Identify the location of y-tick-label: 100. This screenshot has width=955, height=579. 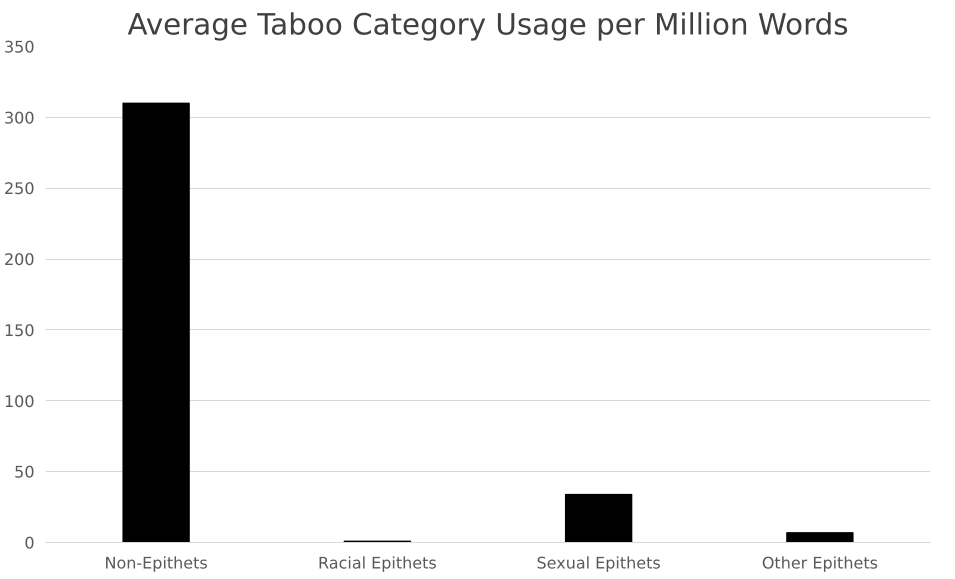
(19, 401).